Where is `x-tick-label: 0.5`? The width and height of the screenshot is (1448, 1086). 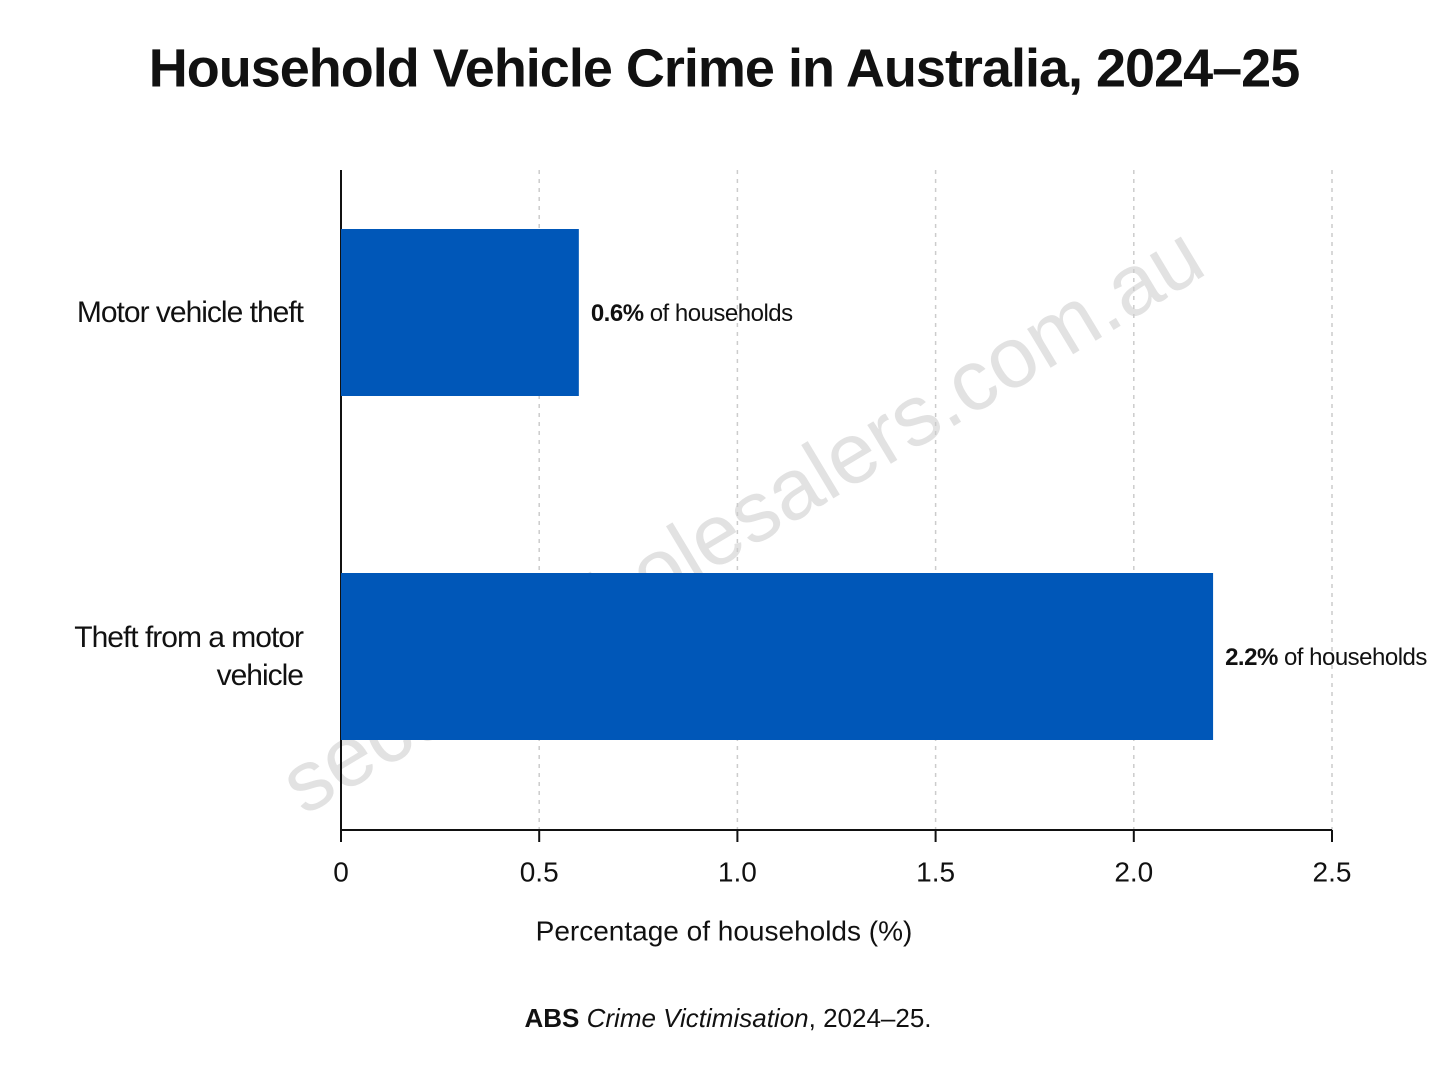 x-tick-label: 0.5 is located at coordinates (539, 871).